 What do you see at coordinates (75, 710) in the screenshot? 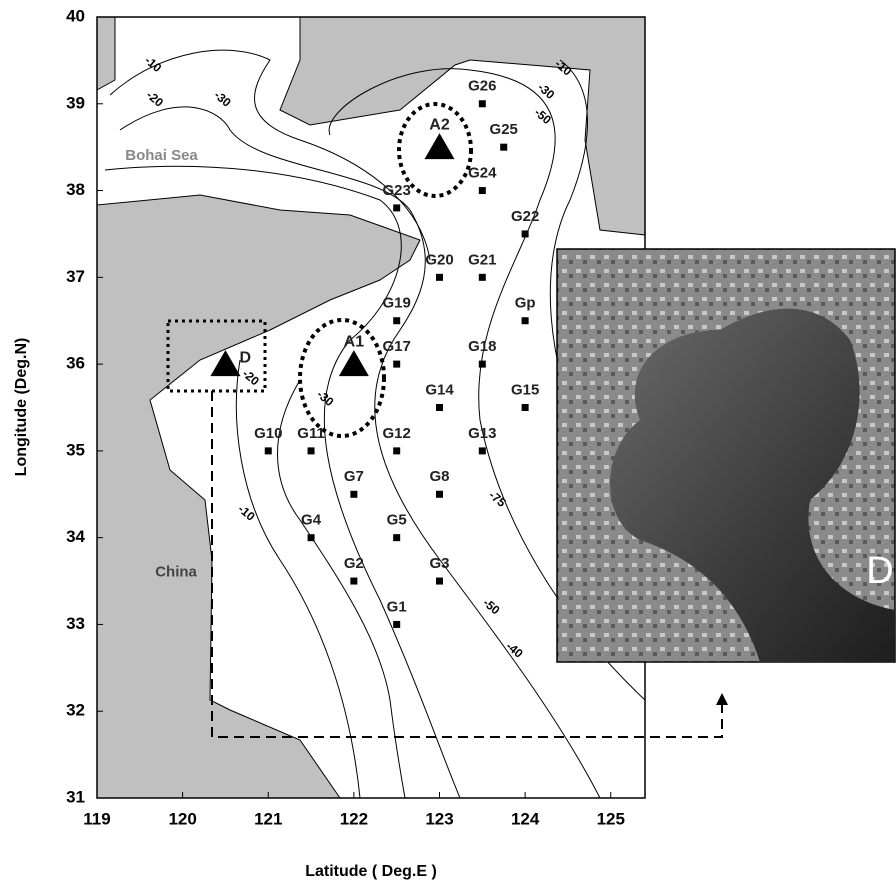
I see `y-tick-label: 32` at bounding box center [75, 710].